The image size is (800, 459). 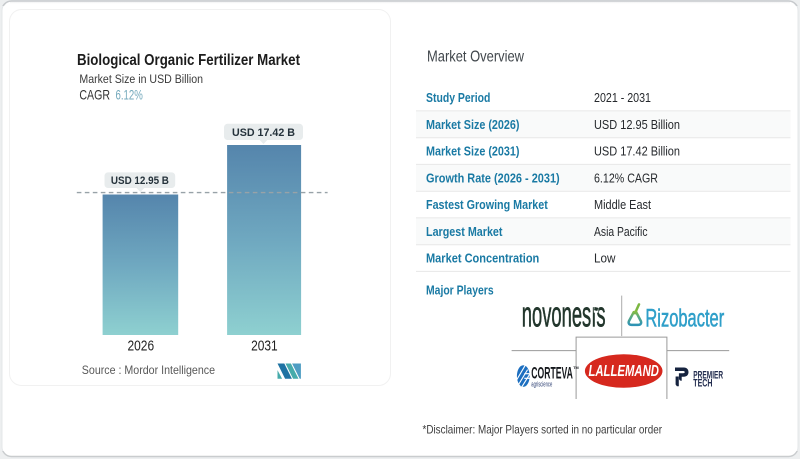 I want to click on svg-text: TECH, so click(x=702, y=384).